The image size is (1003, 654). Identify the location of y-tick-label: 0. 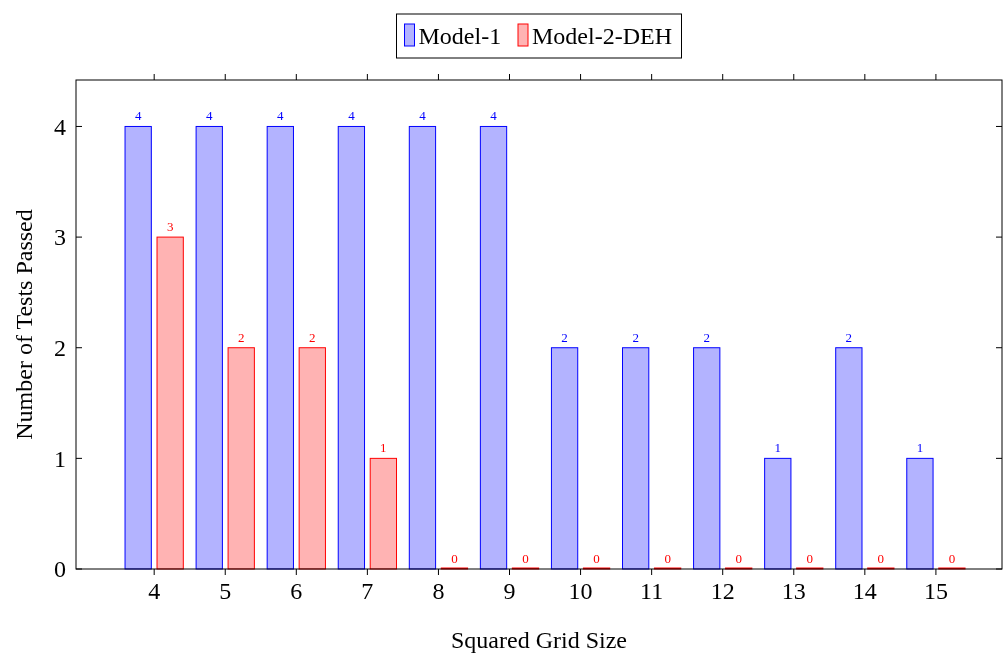
(60, 569).